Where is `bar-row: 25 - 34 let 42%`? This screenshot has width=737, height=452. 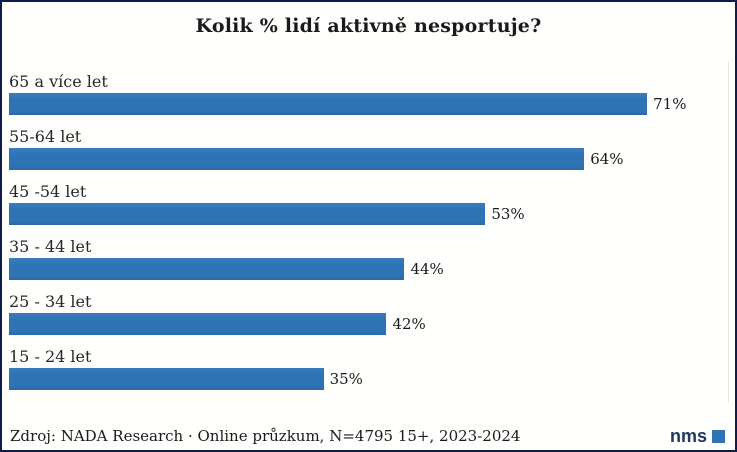 bar-row: 25 - 34 let 42% is located at coordinates (368, 314).